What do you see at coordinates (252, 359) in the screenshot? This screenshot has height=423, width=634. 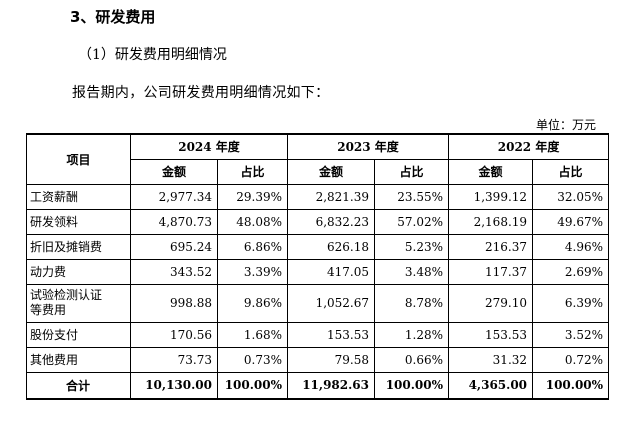 I see `cell-ratio: 0.73%` at bounding box center [252, 359].